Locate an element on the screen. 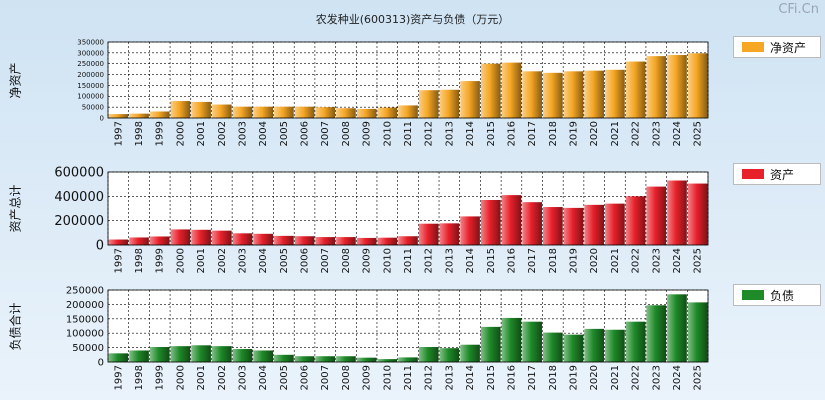 The image size is (825, 400). liabilities-bar-1998 is located at coordinates (139, 356).